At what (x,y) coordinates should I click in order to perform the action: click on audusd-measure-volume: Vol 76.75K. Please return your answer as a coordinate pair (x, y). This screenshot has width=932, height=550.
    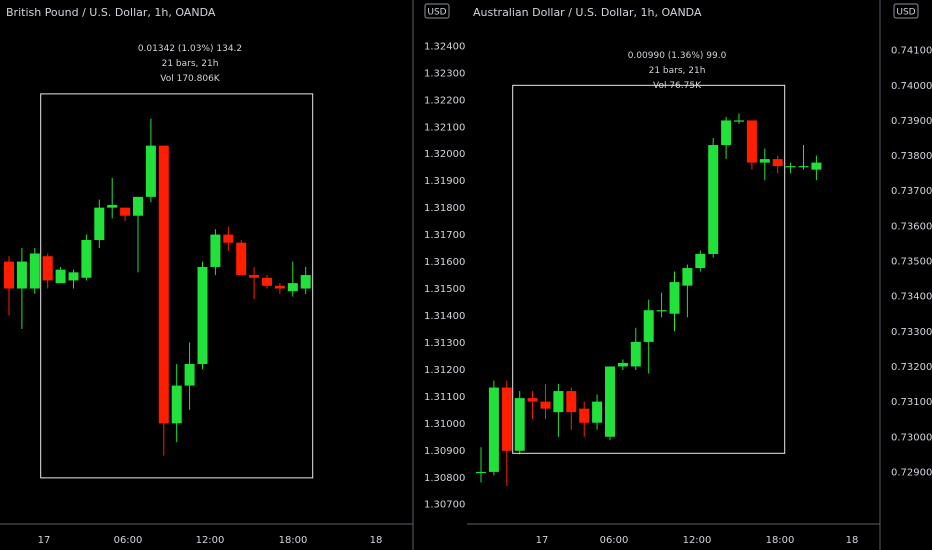
    Looking at the image, I should click on (677, 86).